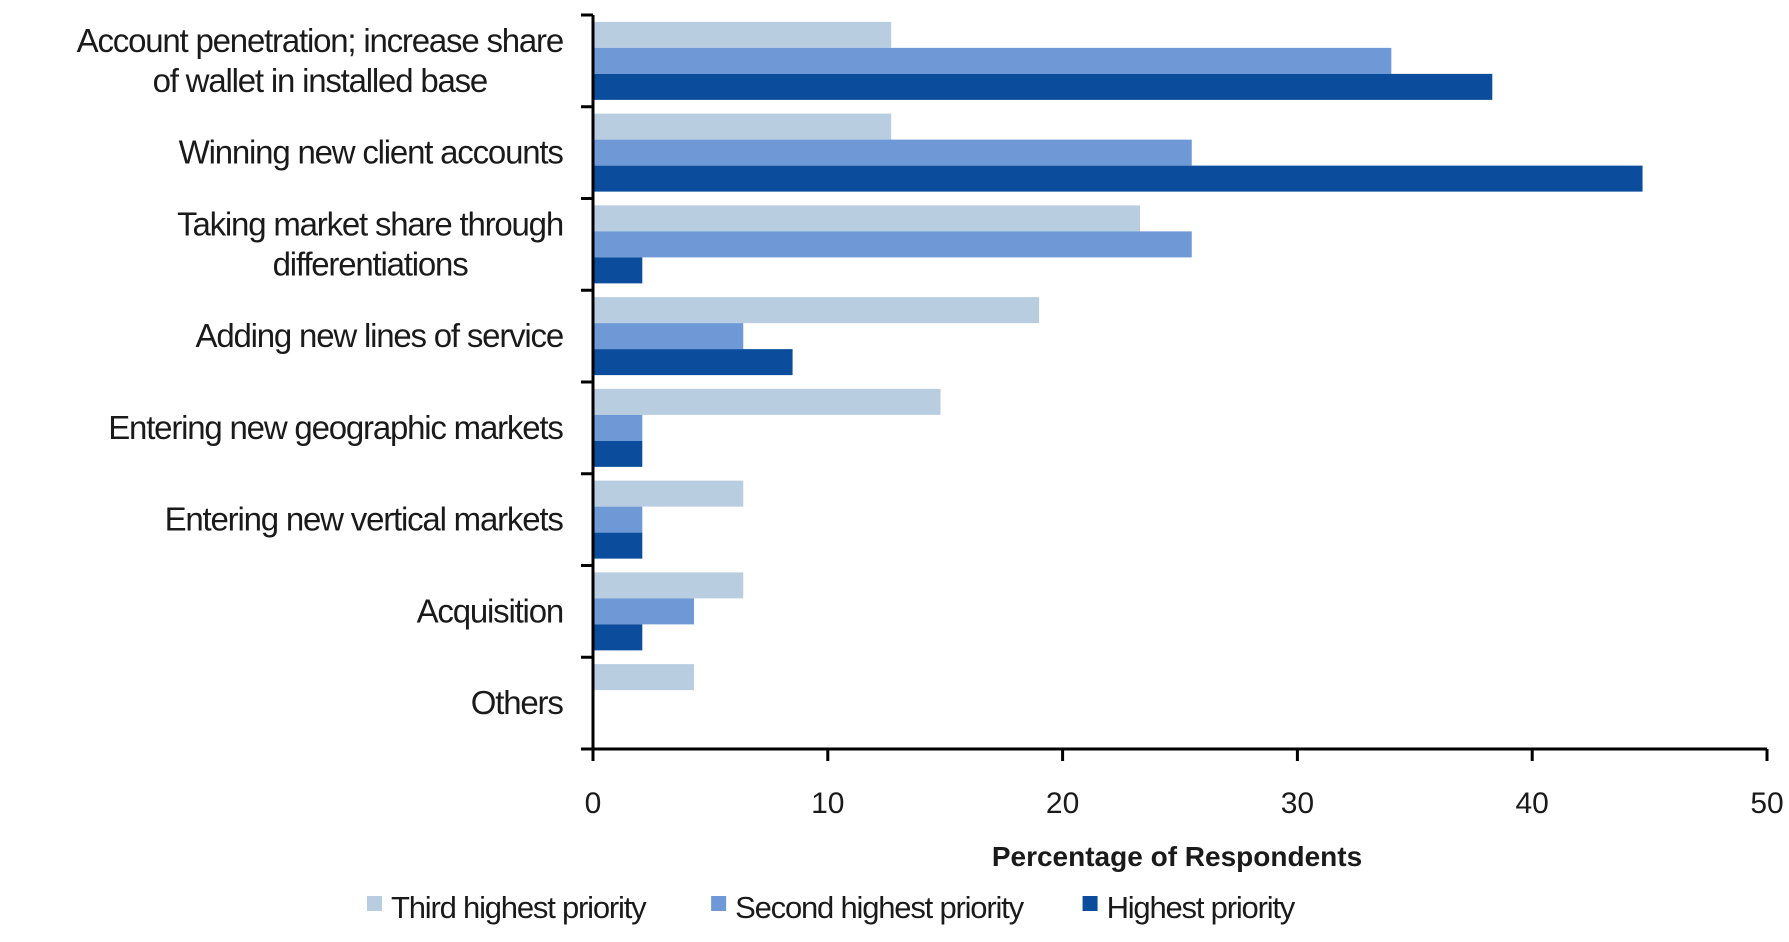 Image resolution: width=1789 pixels, height=942 pixels. Describe the element at coordinates (517, 702) in the screenshot. I see `category-label: Others` at that location.